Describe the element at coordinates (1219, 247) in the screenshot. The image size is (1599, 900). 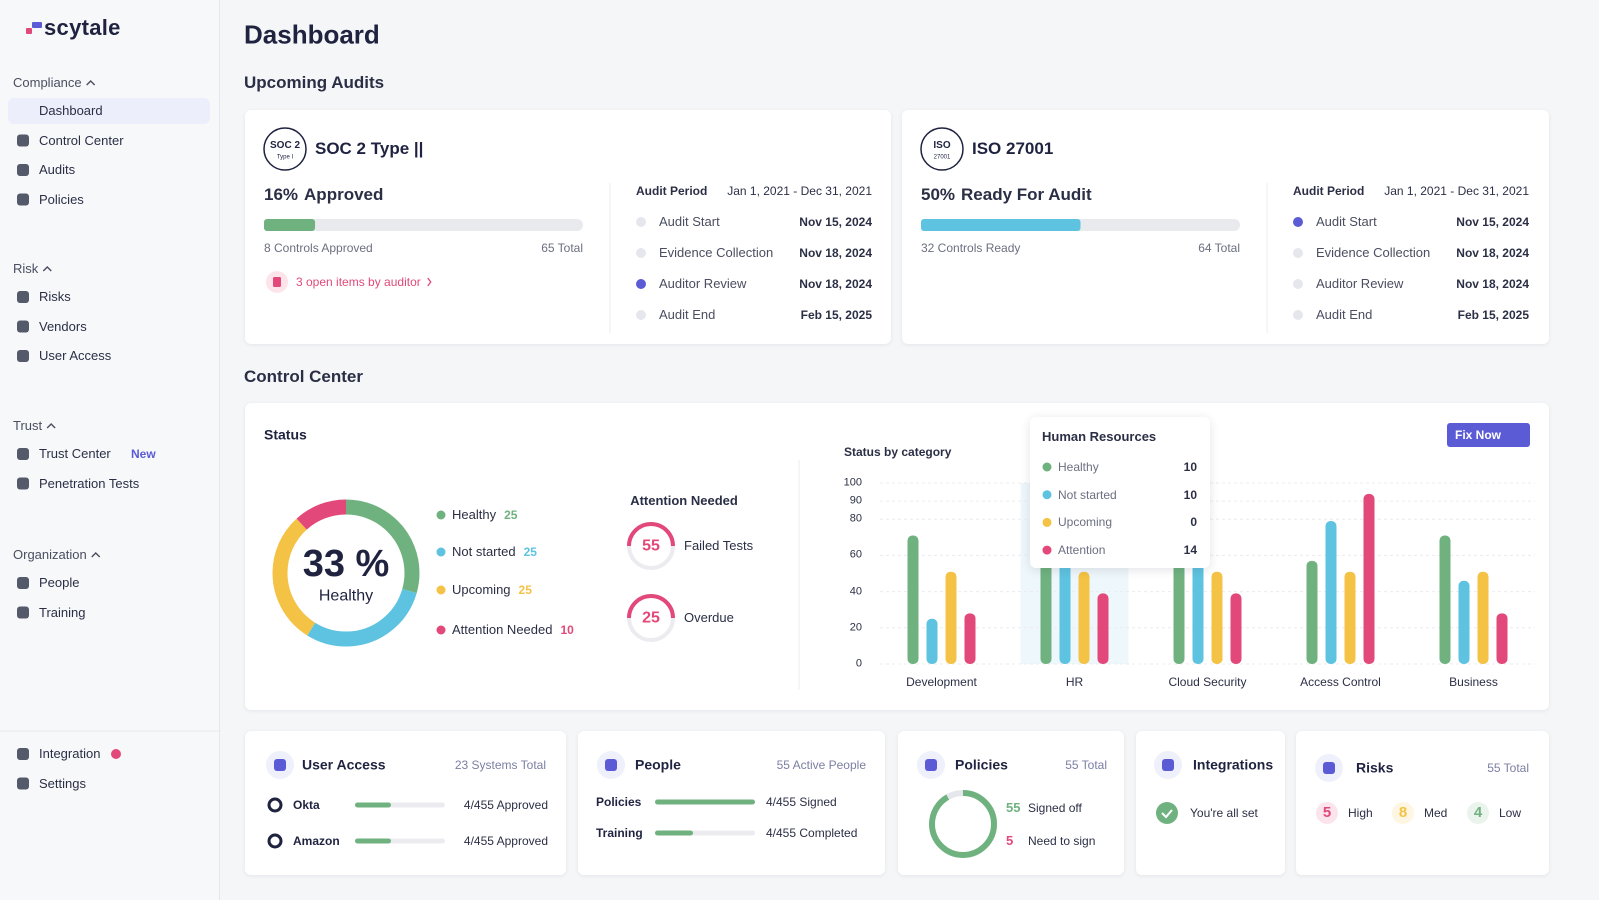
I see `progress-total: 64 Total` at that location.